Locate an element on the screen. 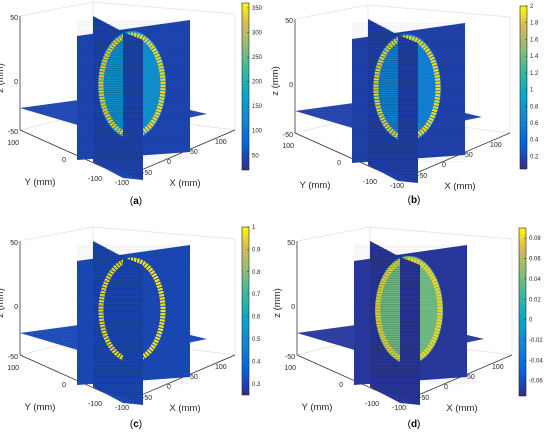 Image resolution: width=550 pixels, height=433 pixels. colorbar-d: 0.08 0.06 0.04 0.02 0 -0.02 -0.04 -0.06 is located at coordinates (530, 312).